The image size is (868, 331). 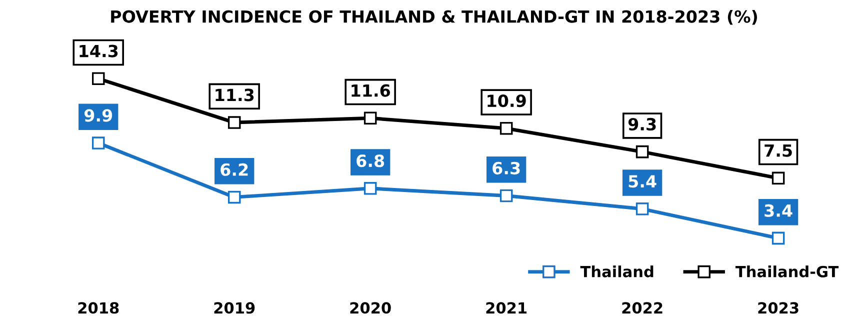 What do you see at coordinates (234, 169) in the screenshot?
I see `data-label: 6.2` at bounding box center [234, 169].